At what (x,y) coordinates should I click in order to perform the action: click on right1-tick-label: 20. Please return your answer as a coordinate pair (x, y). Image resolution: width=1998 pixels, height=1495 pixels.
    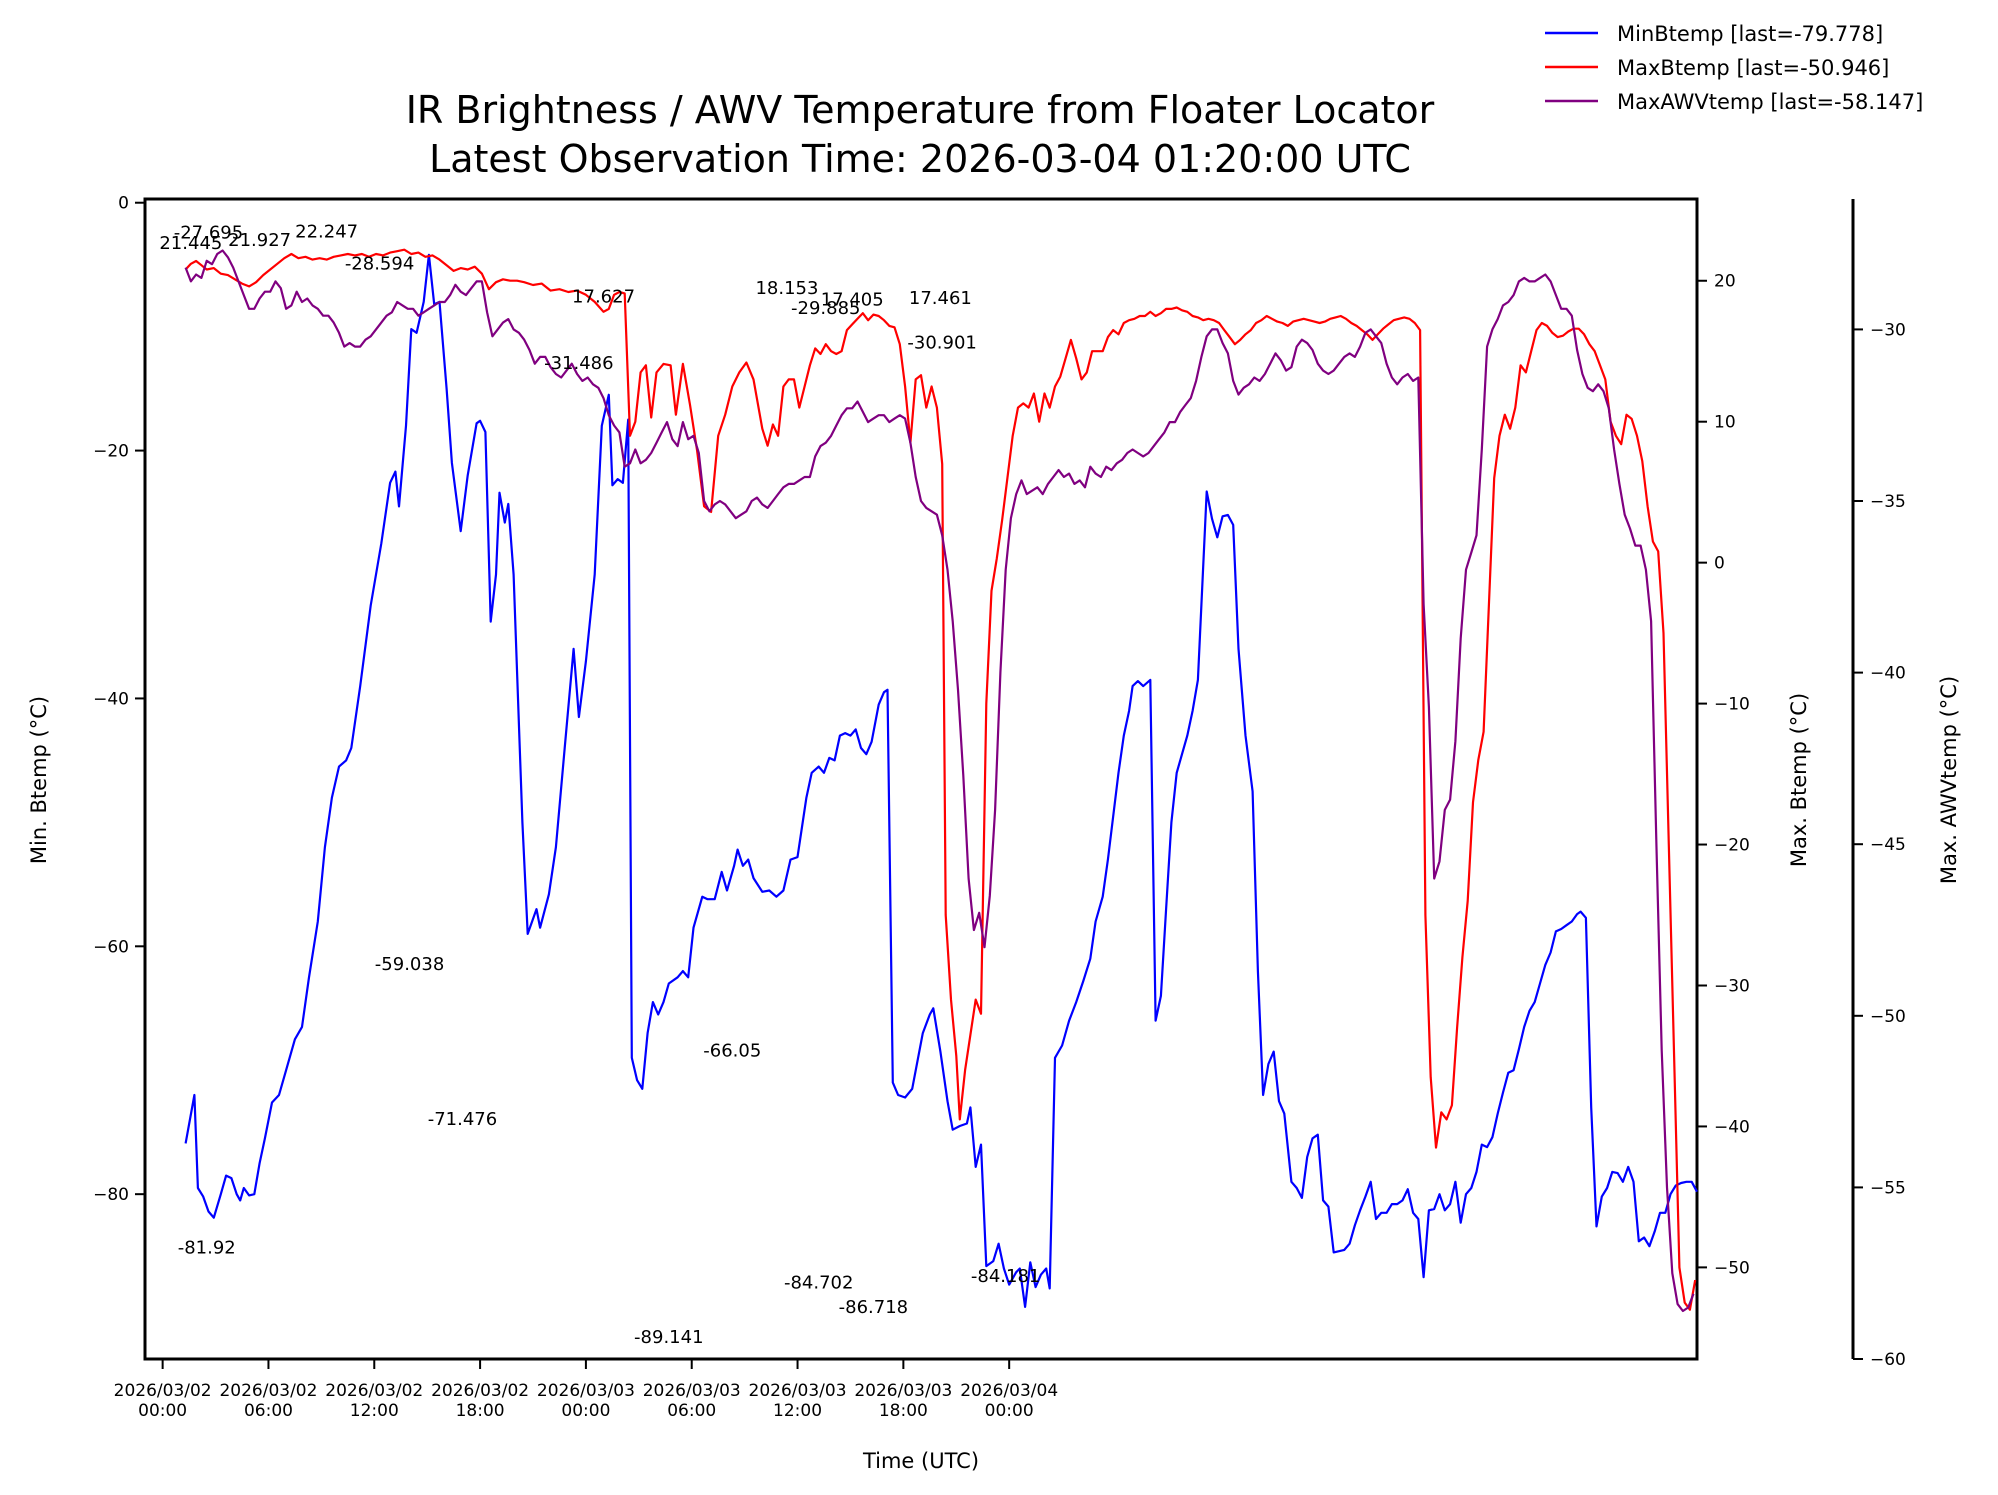
    Looking at the image, I should click on (1725, 282).